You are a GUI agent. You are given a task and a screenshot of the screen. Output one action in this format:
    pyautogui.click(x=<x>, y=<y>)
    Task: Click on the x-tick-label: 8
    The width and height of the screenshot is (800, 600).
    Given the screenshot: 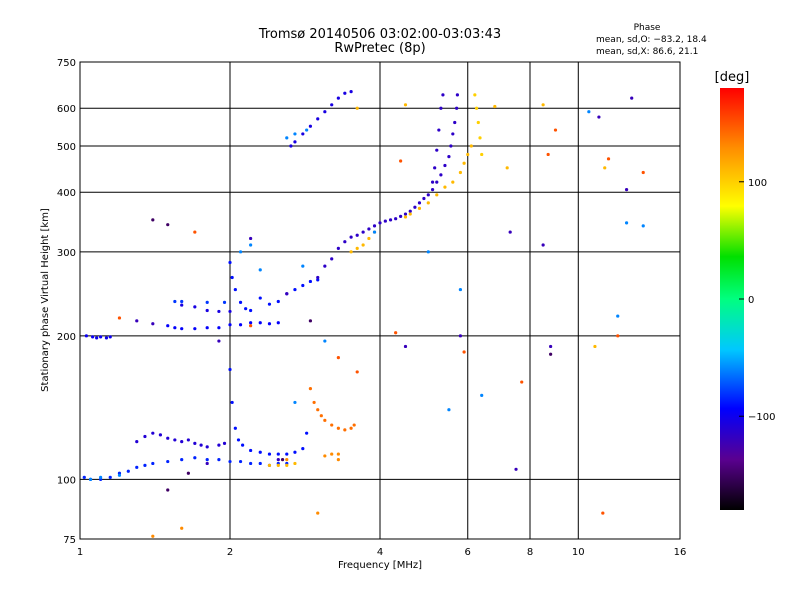 What is the action you would take?
    pyautogui.click(x=530, y=552)
    